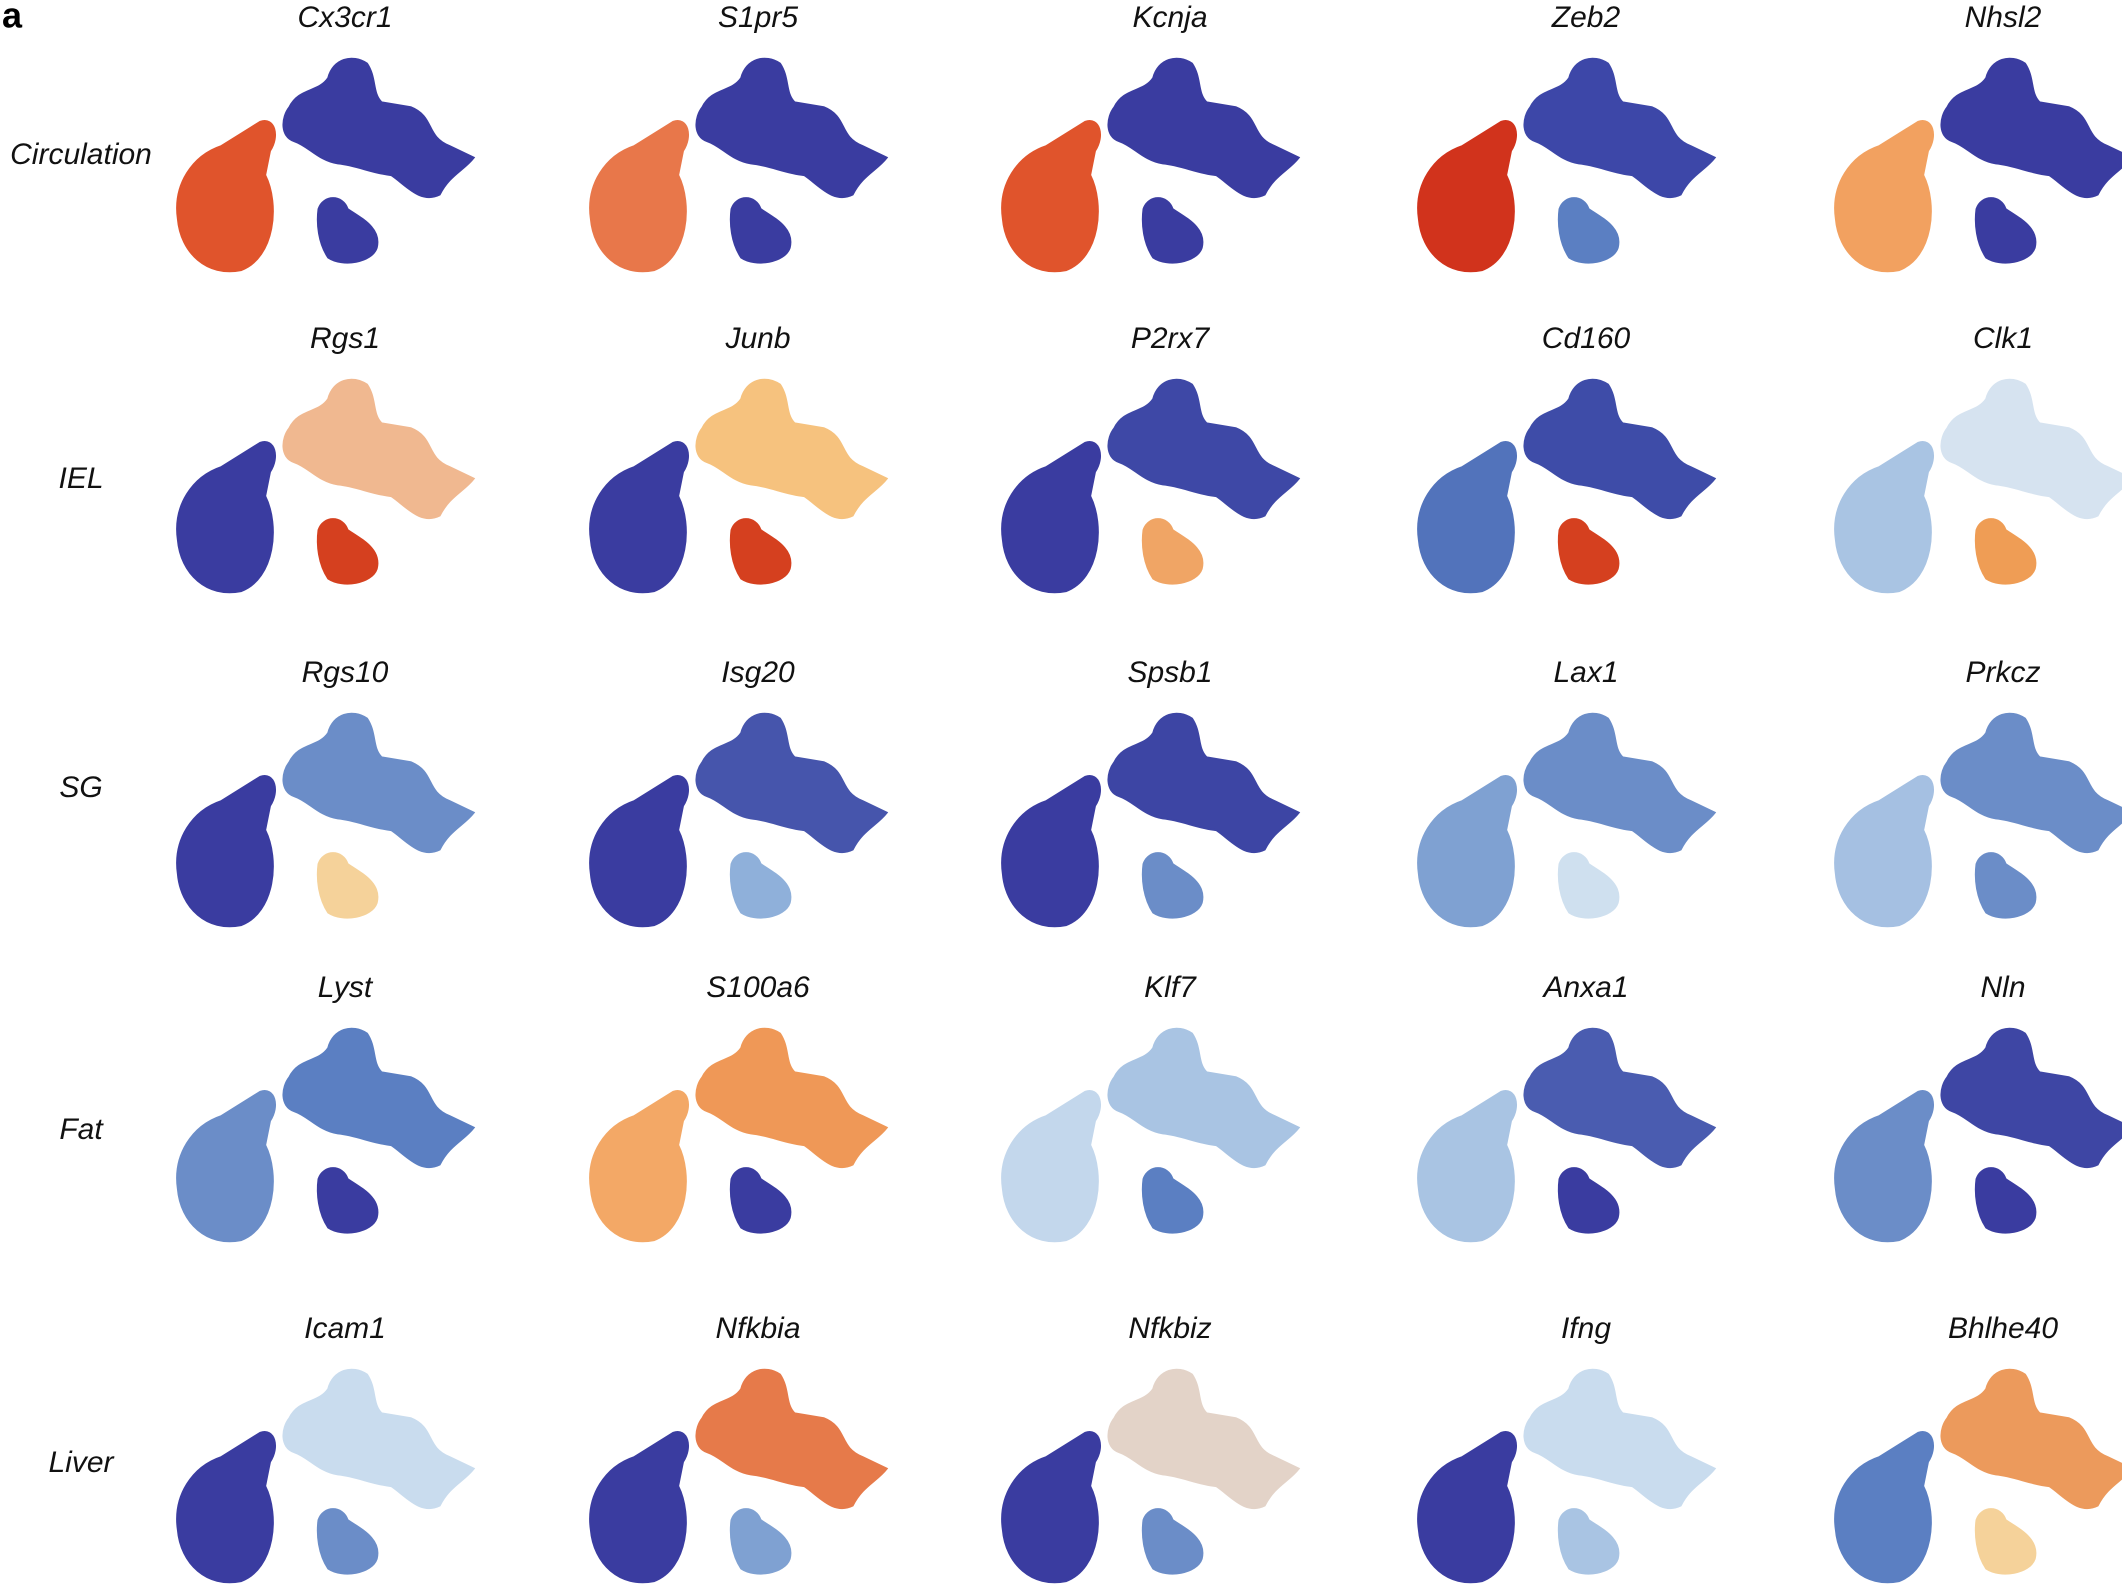 The width and height of the screenshot is (2122, 1595). Describe the element at coordinates (81, 154) in the screenshot. I see `tissue-label: Circulation` at that location.